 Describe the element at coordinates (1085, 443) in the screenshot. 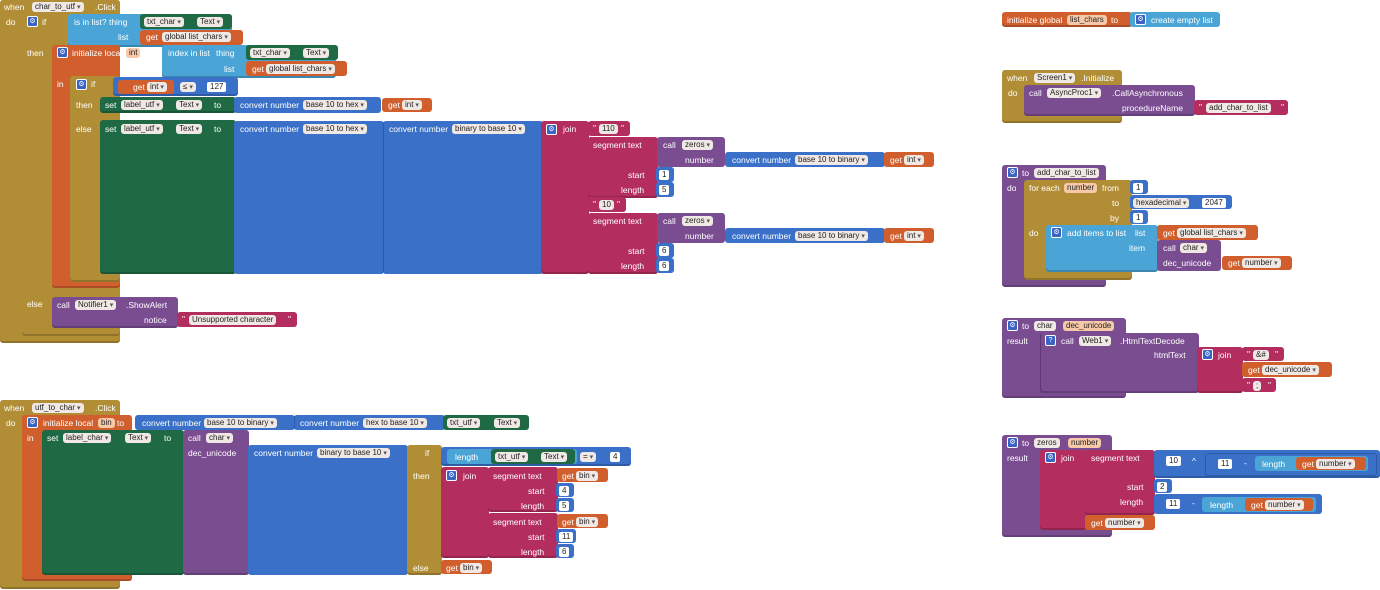

I see `param-name: number` at that location.